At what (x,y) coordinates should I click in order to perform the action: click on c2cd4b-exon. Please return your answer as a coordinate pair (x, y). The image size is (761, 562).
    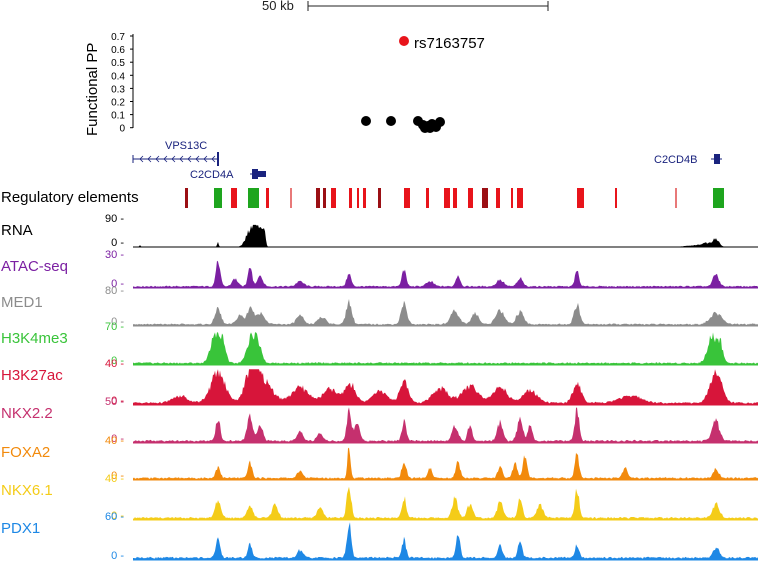
    Looking at the image, I should click on (717, 159).